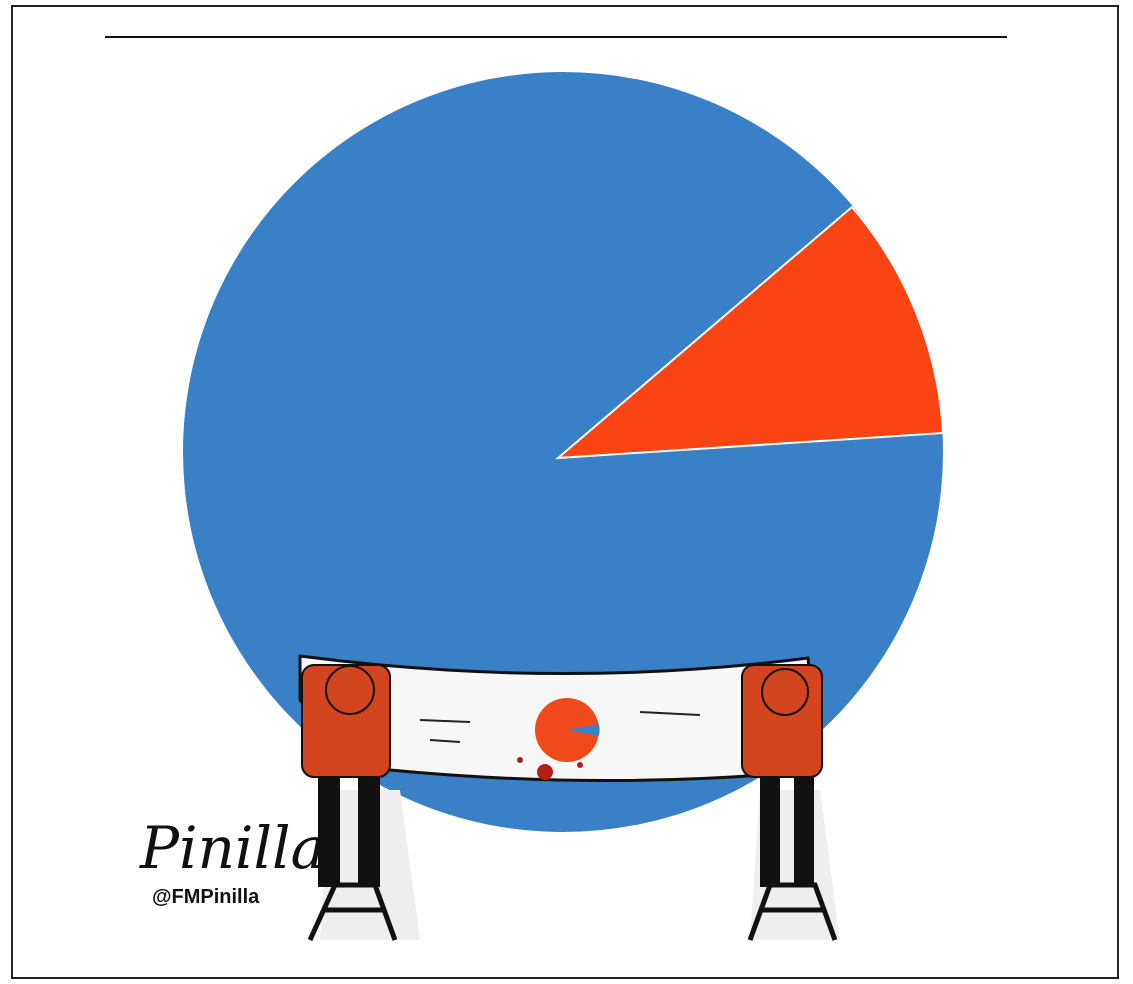  Describe the element at coordinates (750, 332) in the screenshot. I see `pie-red` at that location.